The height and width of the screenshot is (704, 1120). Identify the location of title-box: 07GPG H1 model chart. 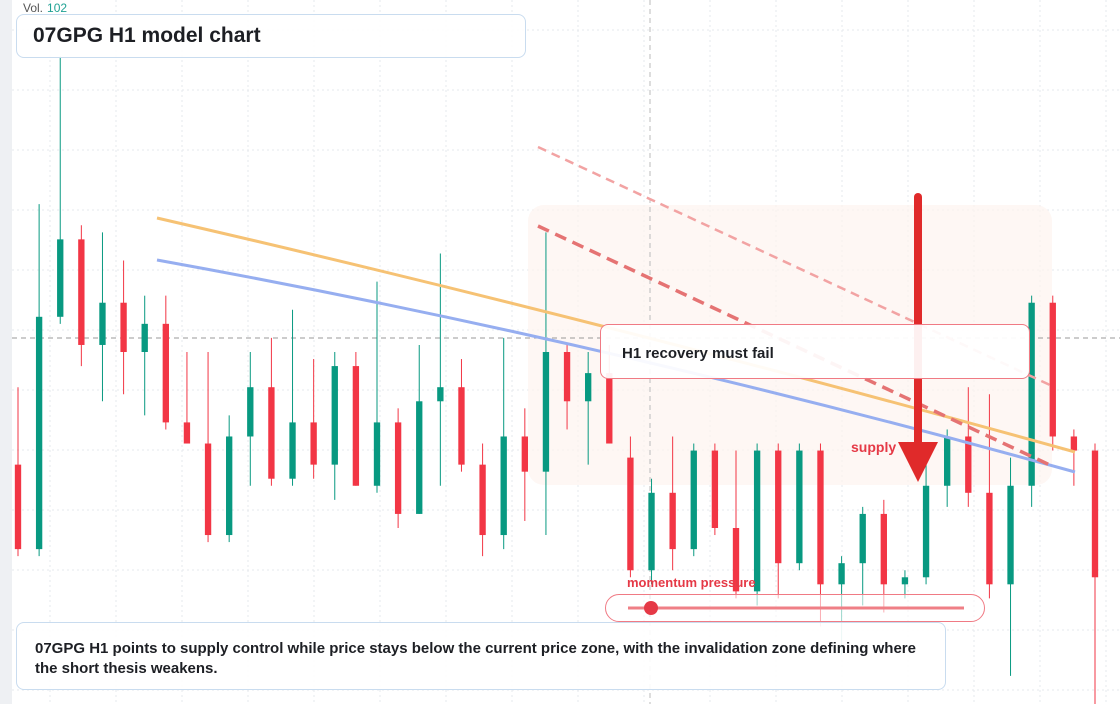
(271, 36).